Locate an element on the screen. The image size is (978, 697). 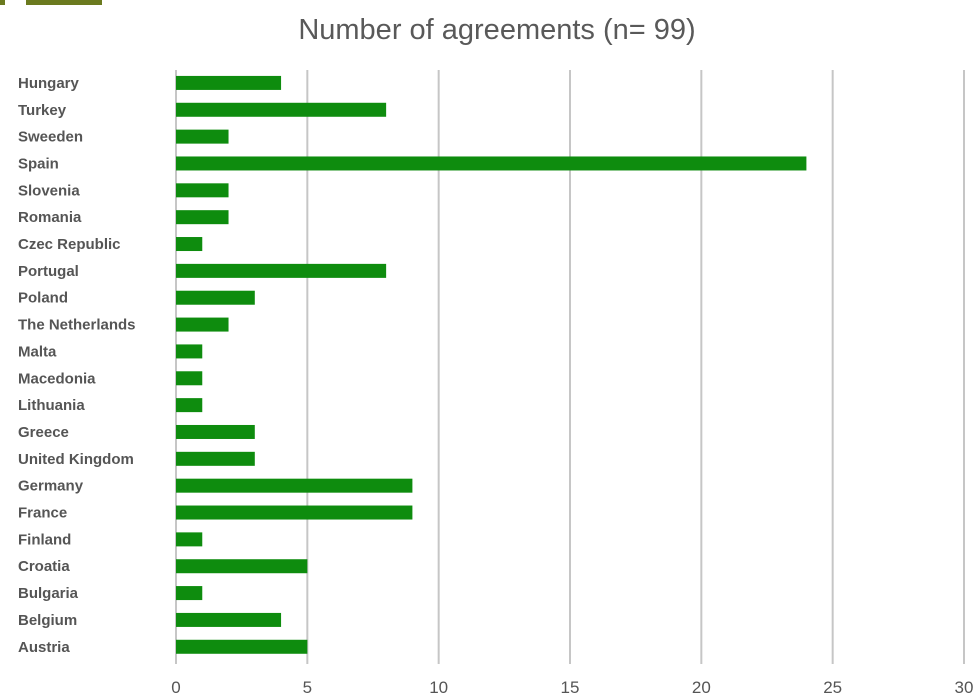
logo-fragment-right is located at coordinates (64, 2).